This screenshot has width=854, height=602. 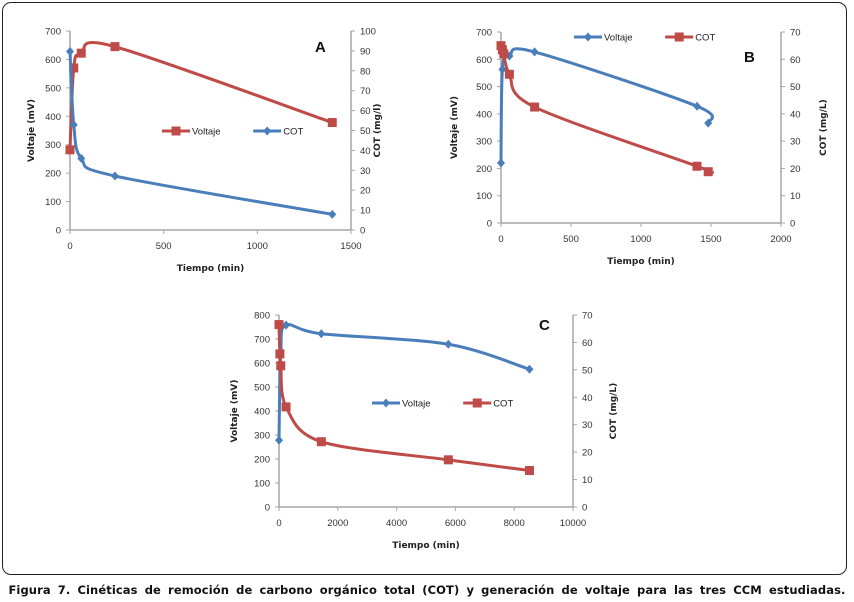 What do you see at coordinates (455, 523) in the screenshot?
I see `x-tick-label: 6000` at bounding box center [455, 523].